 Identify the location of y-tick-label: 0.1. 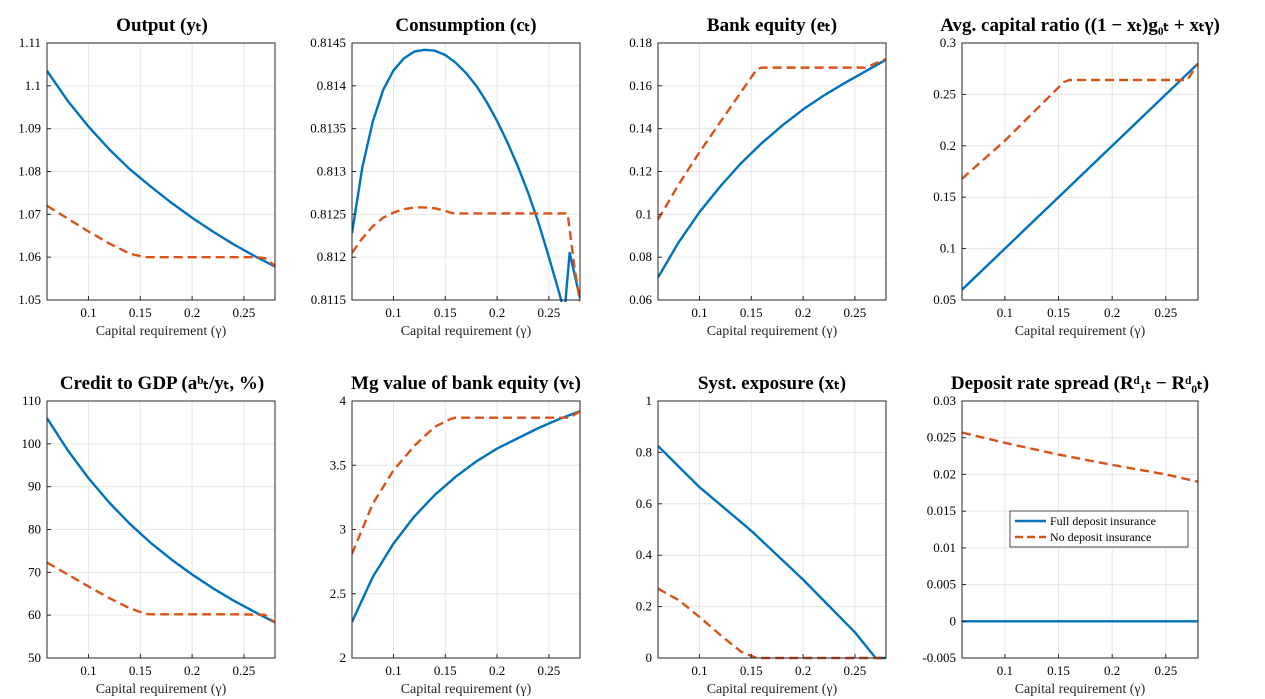
(644, 213).